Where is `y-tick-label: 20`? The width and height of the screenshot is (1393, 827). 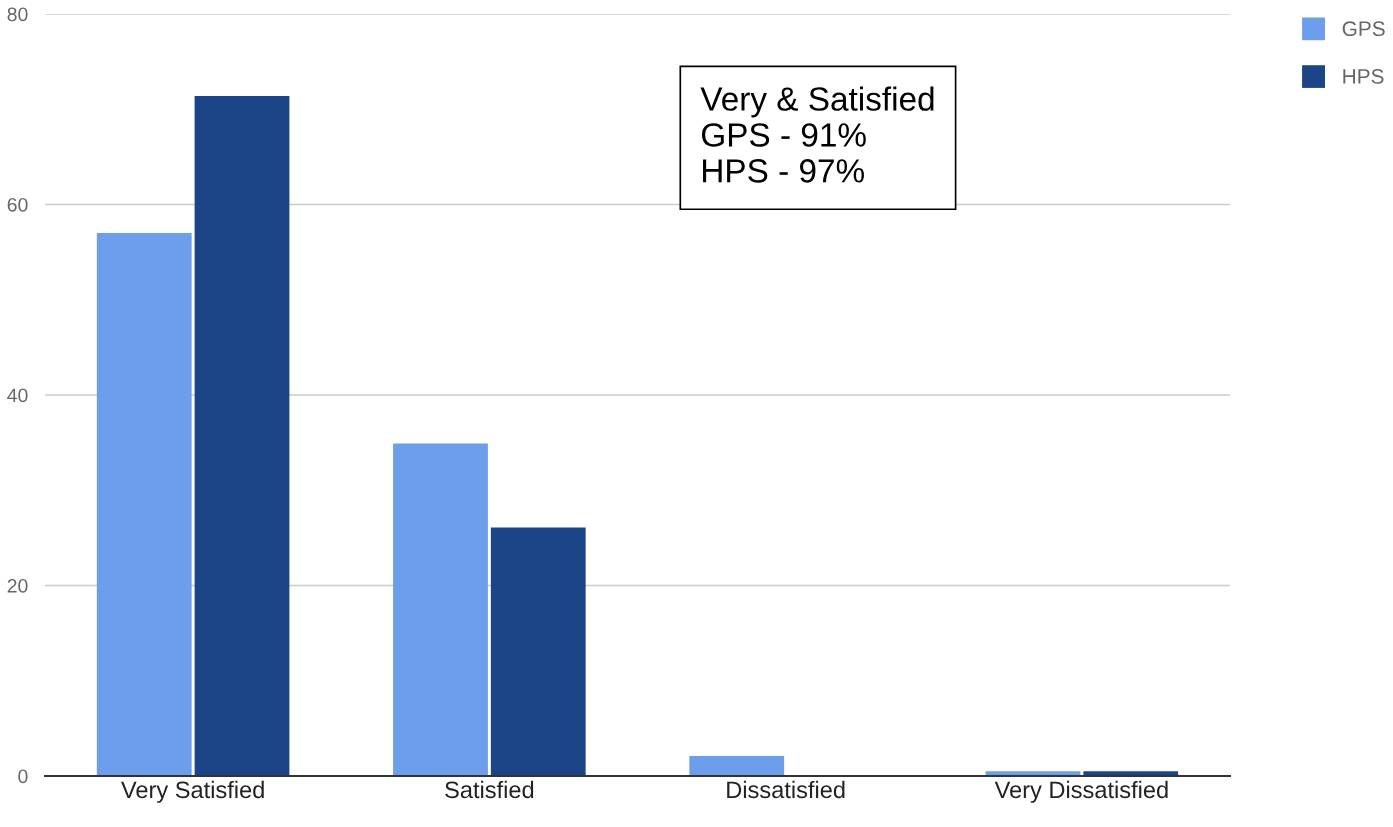 y-tick-label: 20 is located at coordinates (17, 585).